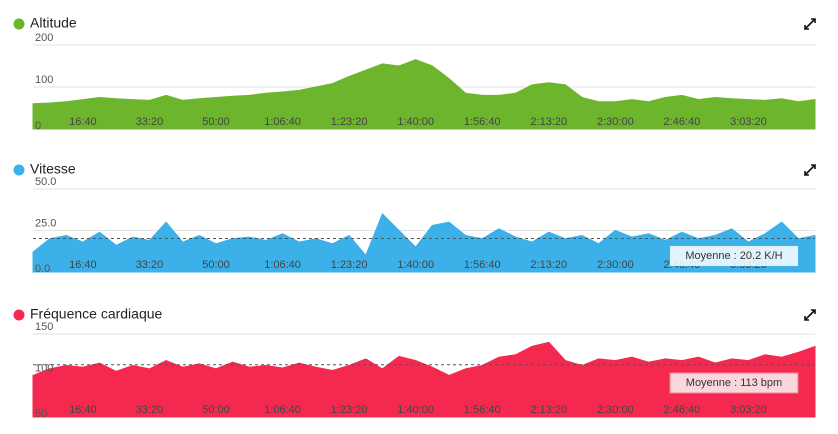 This screenshot has height=434, width=838. Describe the element at coordinates (42, 269) in the screenshot. I see `y-tick-label: 0.0` at that location.